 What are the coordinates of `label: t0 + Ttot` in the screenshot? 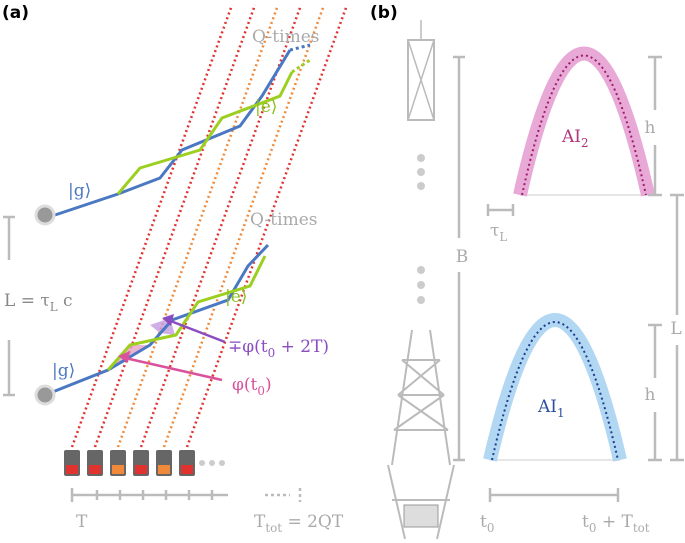 It's located at (616, 523).